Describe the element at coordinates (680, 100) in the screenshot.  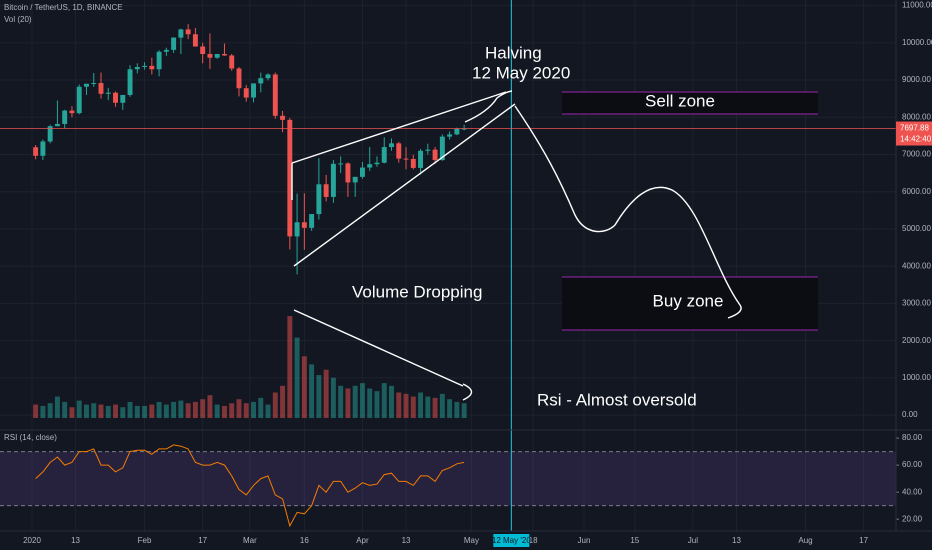
I see `annotation: Sell zone` at that location.